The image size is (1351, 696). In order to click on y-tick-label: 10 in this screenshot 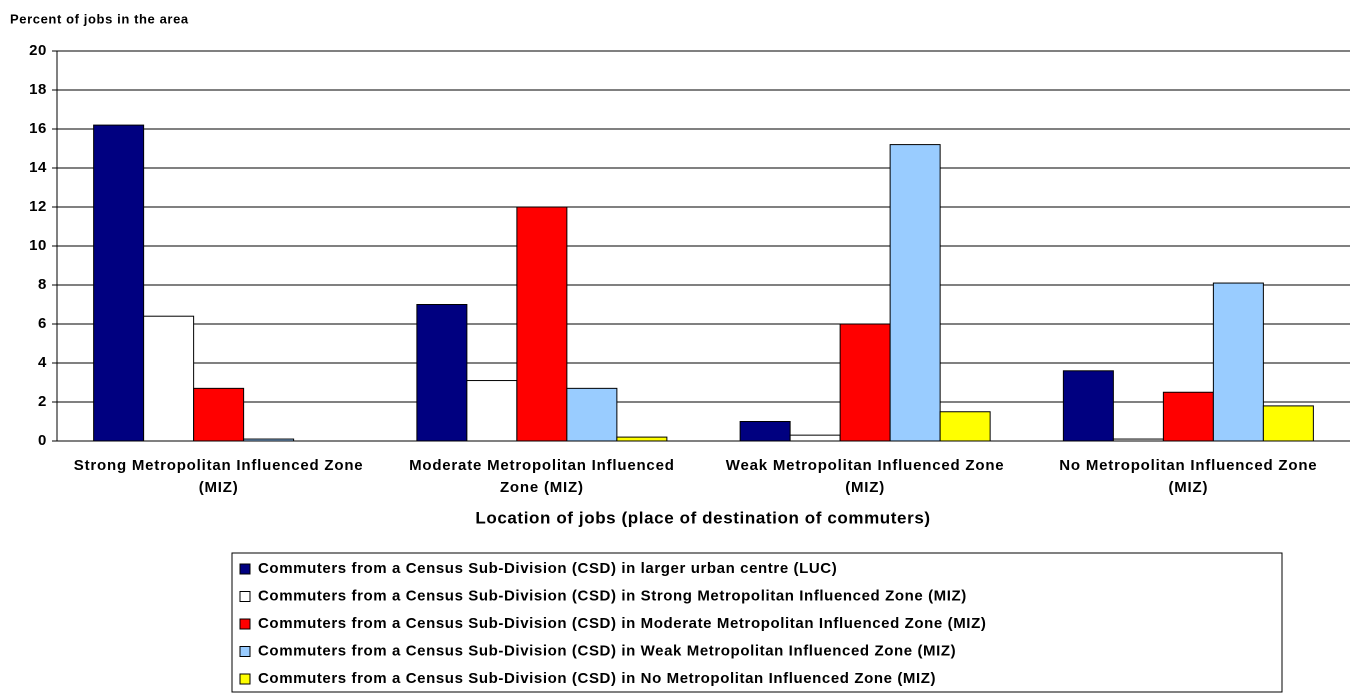, I will do `click(38, 245)`.